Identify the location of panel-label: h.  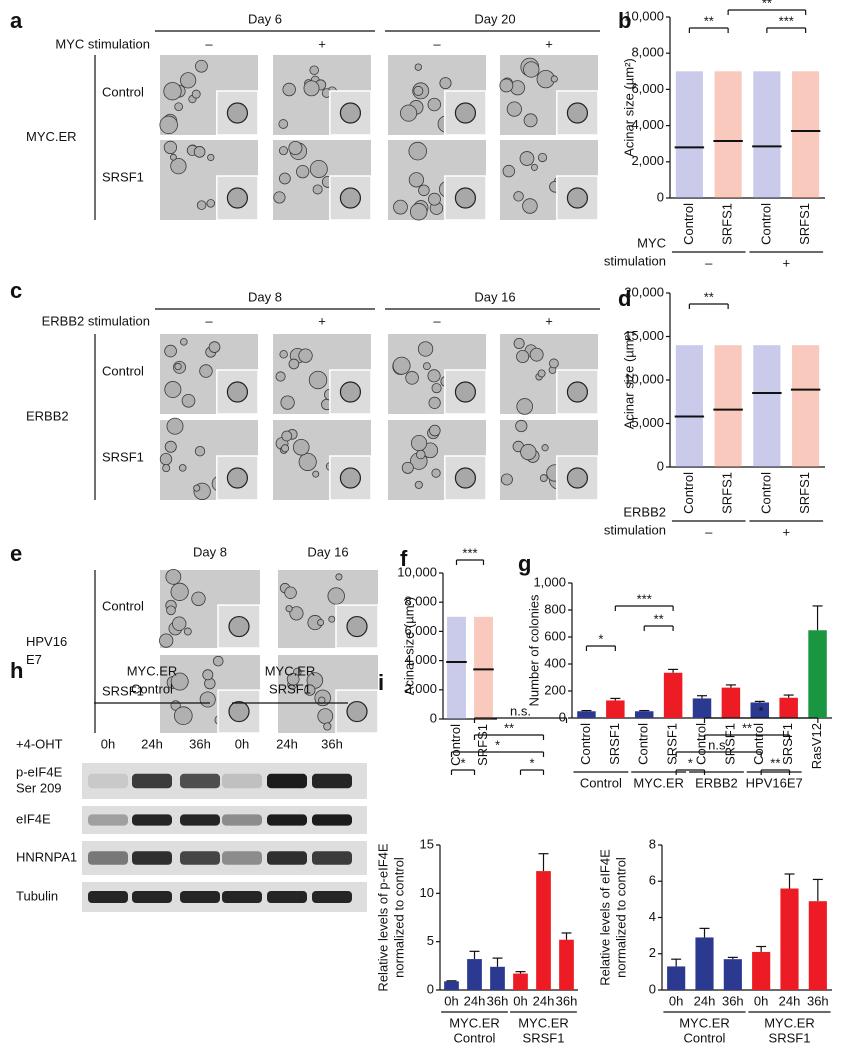
(16, 670).